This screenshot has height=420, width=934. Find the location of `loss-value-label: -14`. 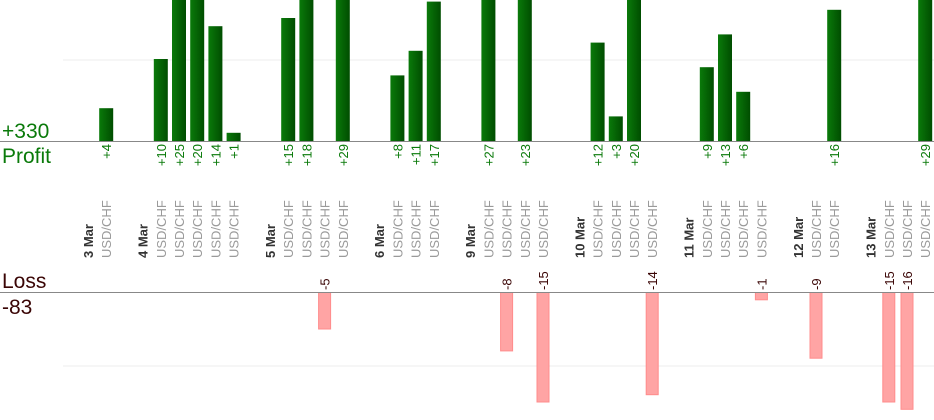

loss-value-label: -14 is located at coordinates (652, 280).